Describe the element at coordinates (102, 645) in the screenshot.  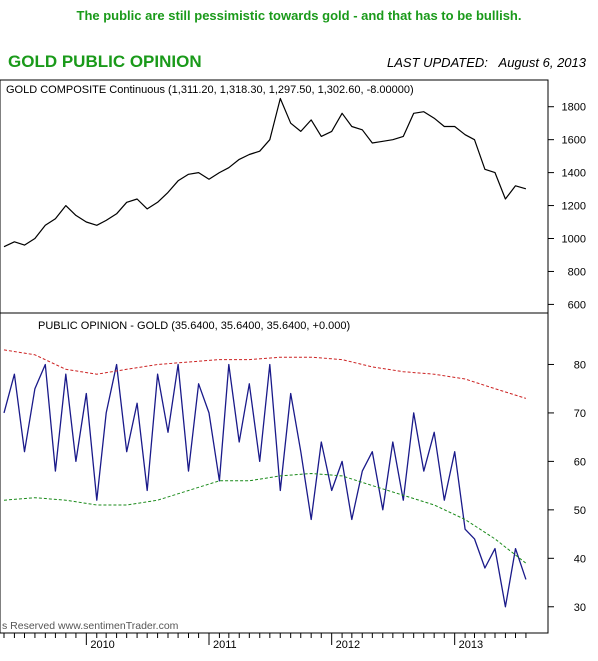
I see `x-tick-label: 2010` at that location.